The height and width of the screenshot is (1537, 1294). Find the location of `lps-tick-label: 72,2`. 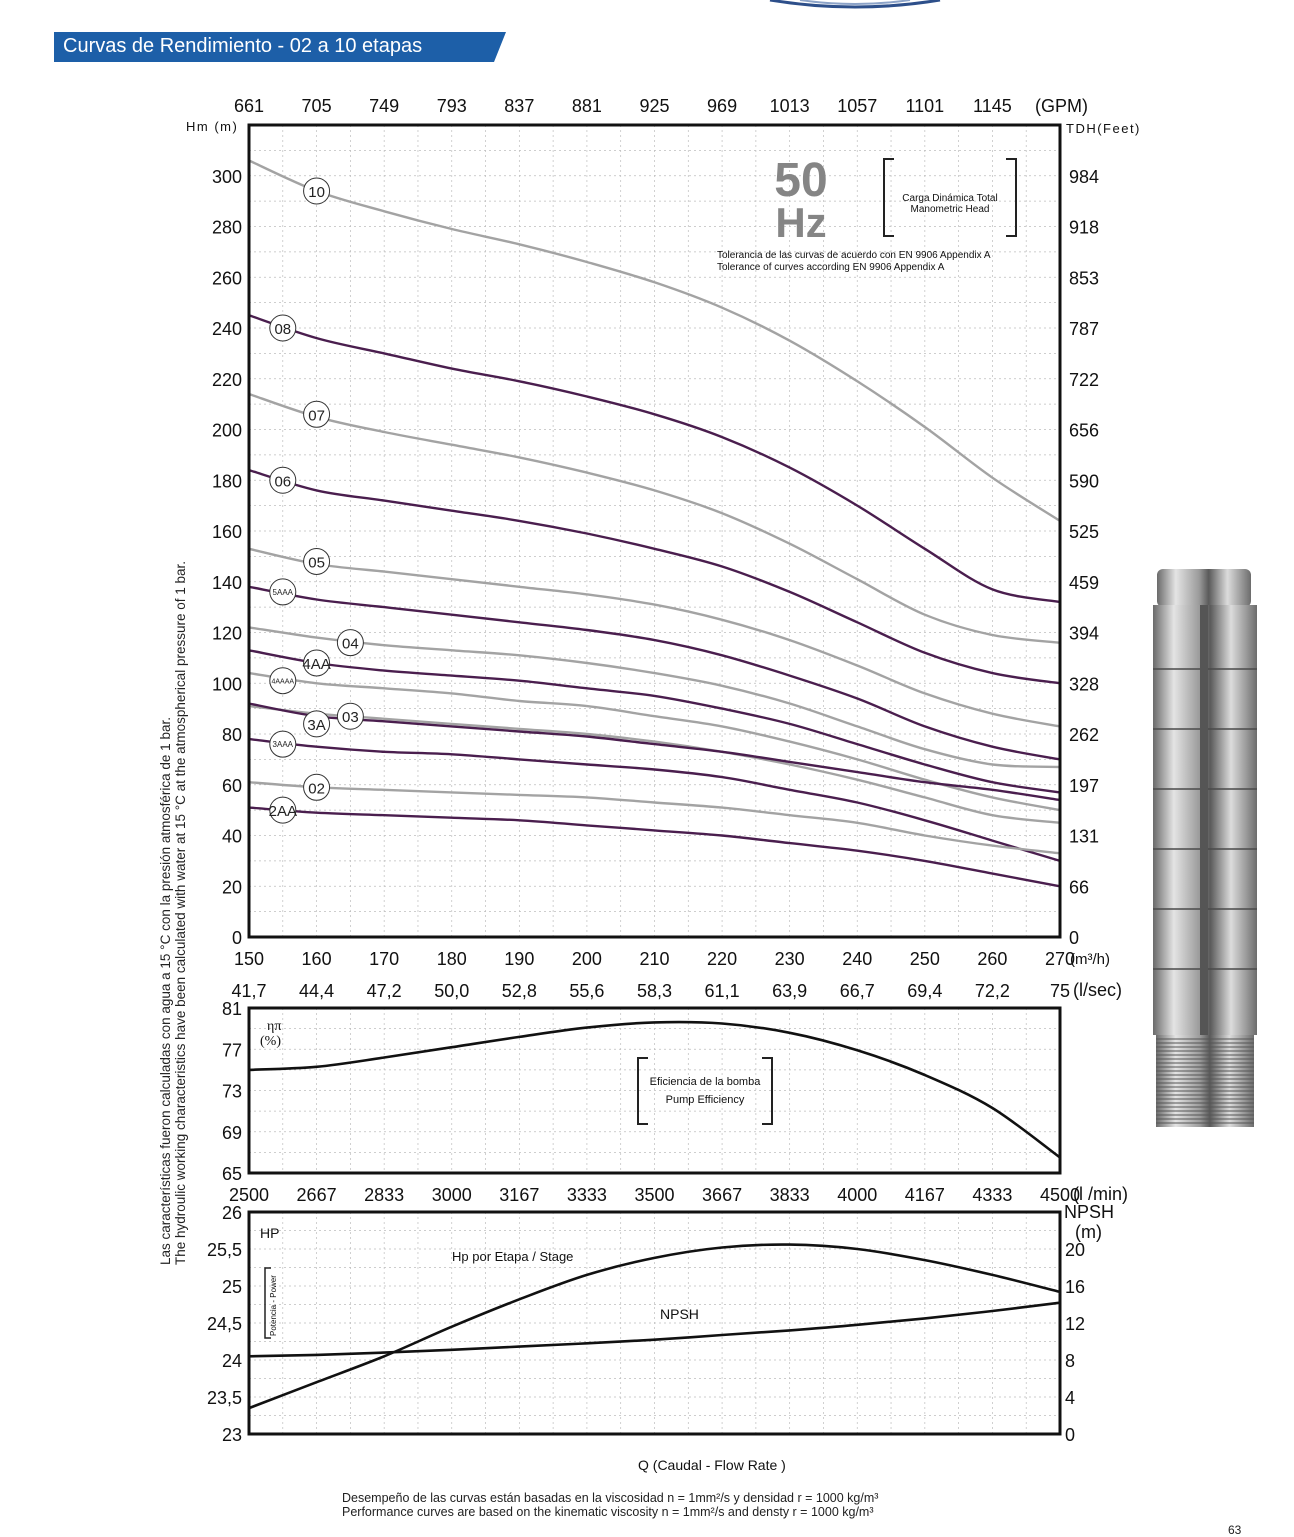

lps-tick-label: 72,2 is located at coordinates (992, 991).